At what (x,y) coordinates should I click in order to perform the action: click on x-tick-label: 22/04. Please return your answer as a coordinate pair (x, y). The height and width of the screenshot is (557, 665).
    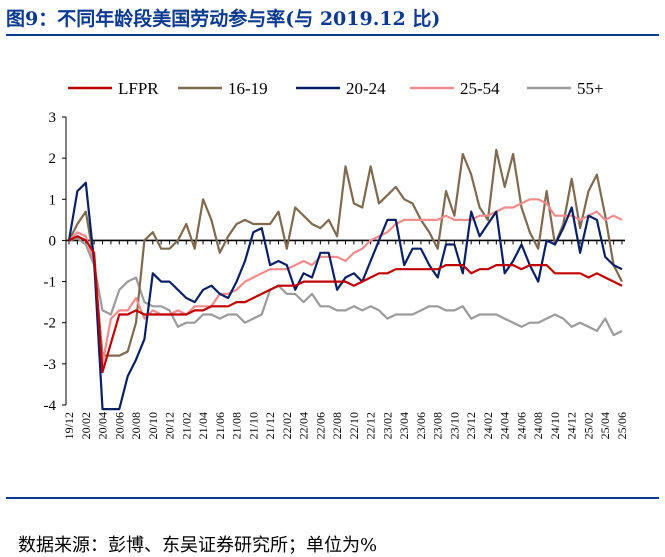
    Looking at the image, I should click on (304, 425).